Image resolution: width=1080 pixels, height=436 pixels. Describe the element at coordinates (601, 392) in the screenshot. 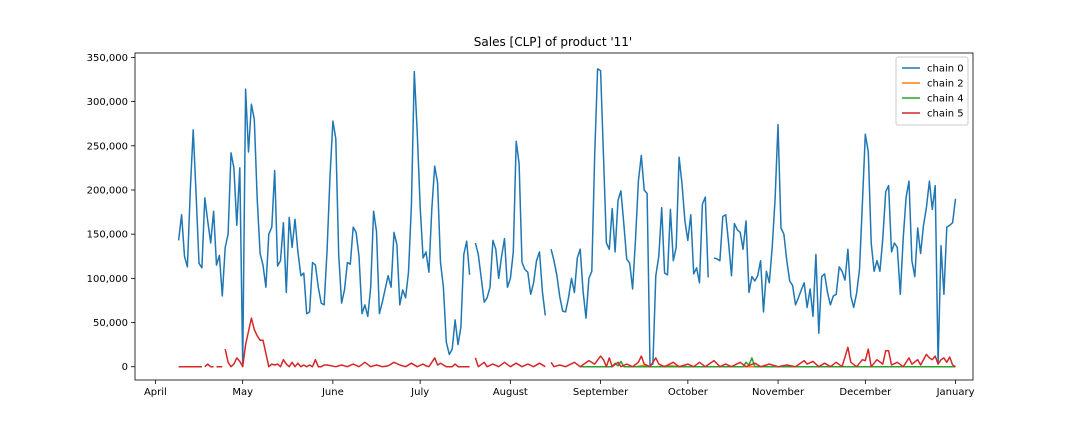

I see `x-tick-label: September` at that location.